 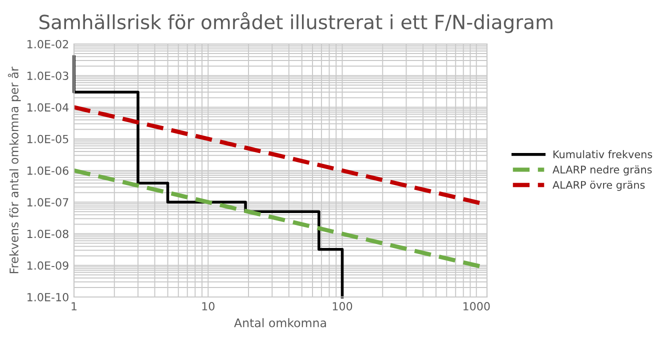 I want to click on x-tick-label: 1, so click(x=74, y=306).